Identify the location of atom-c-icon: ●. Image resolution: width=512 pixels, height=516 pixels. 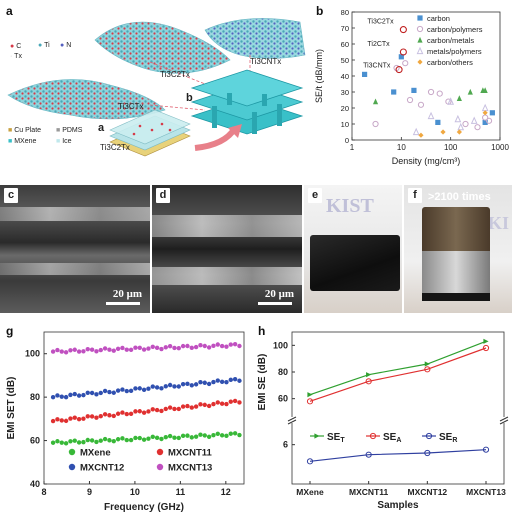
(12, 46).